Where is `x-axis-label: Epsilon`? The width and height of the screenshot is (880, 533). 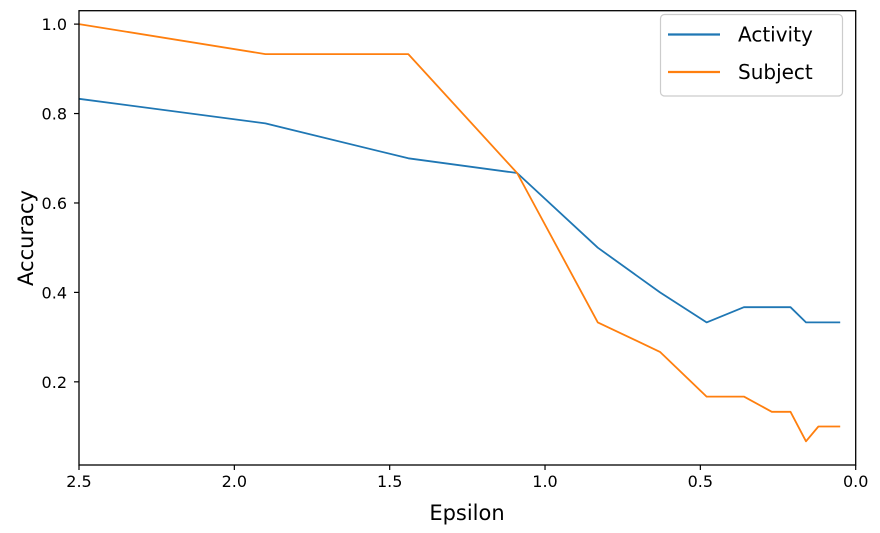 x-axis-label: Epsilon is located at coordinates (466, 513).